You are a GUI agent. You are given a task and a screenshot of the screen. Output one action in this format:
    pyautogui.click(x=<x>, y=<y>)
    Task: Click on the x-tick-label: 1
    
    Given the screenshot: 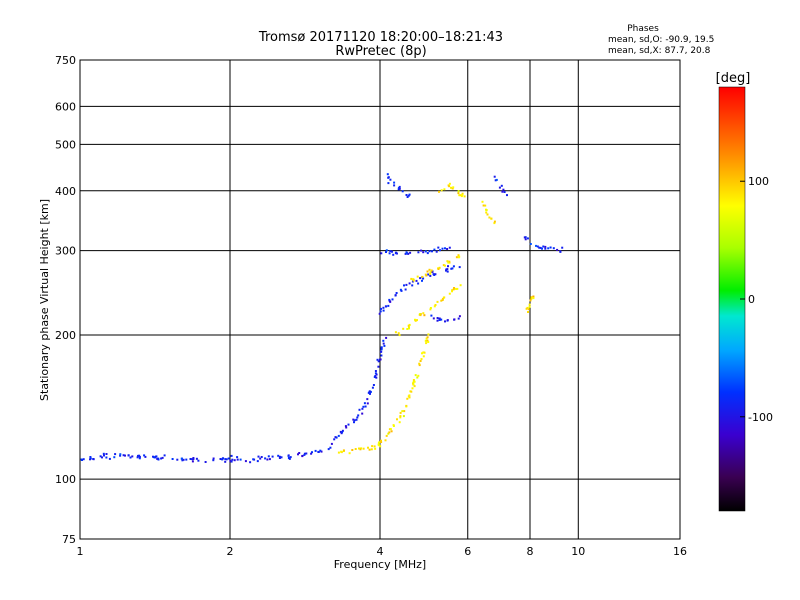 What is the action you would take?
    pyautogui.click(x=80, y=551)
    